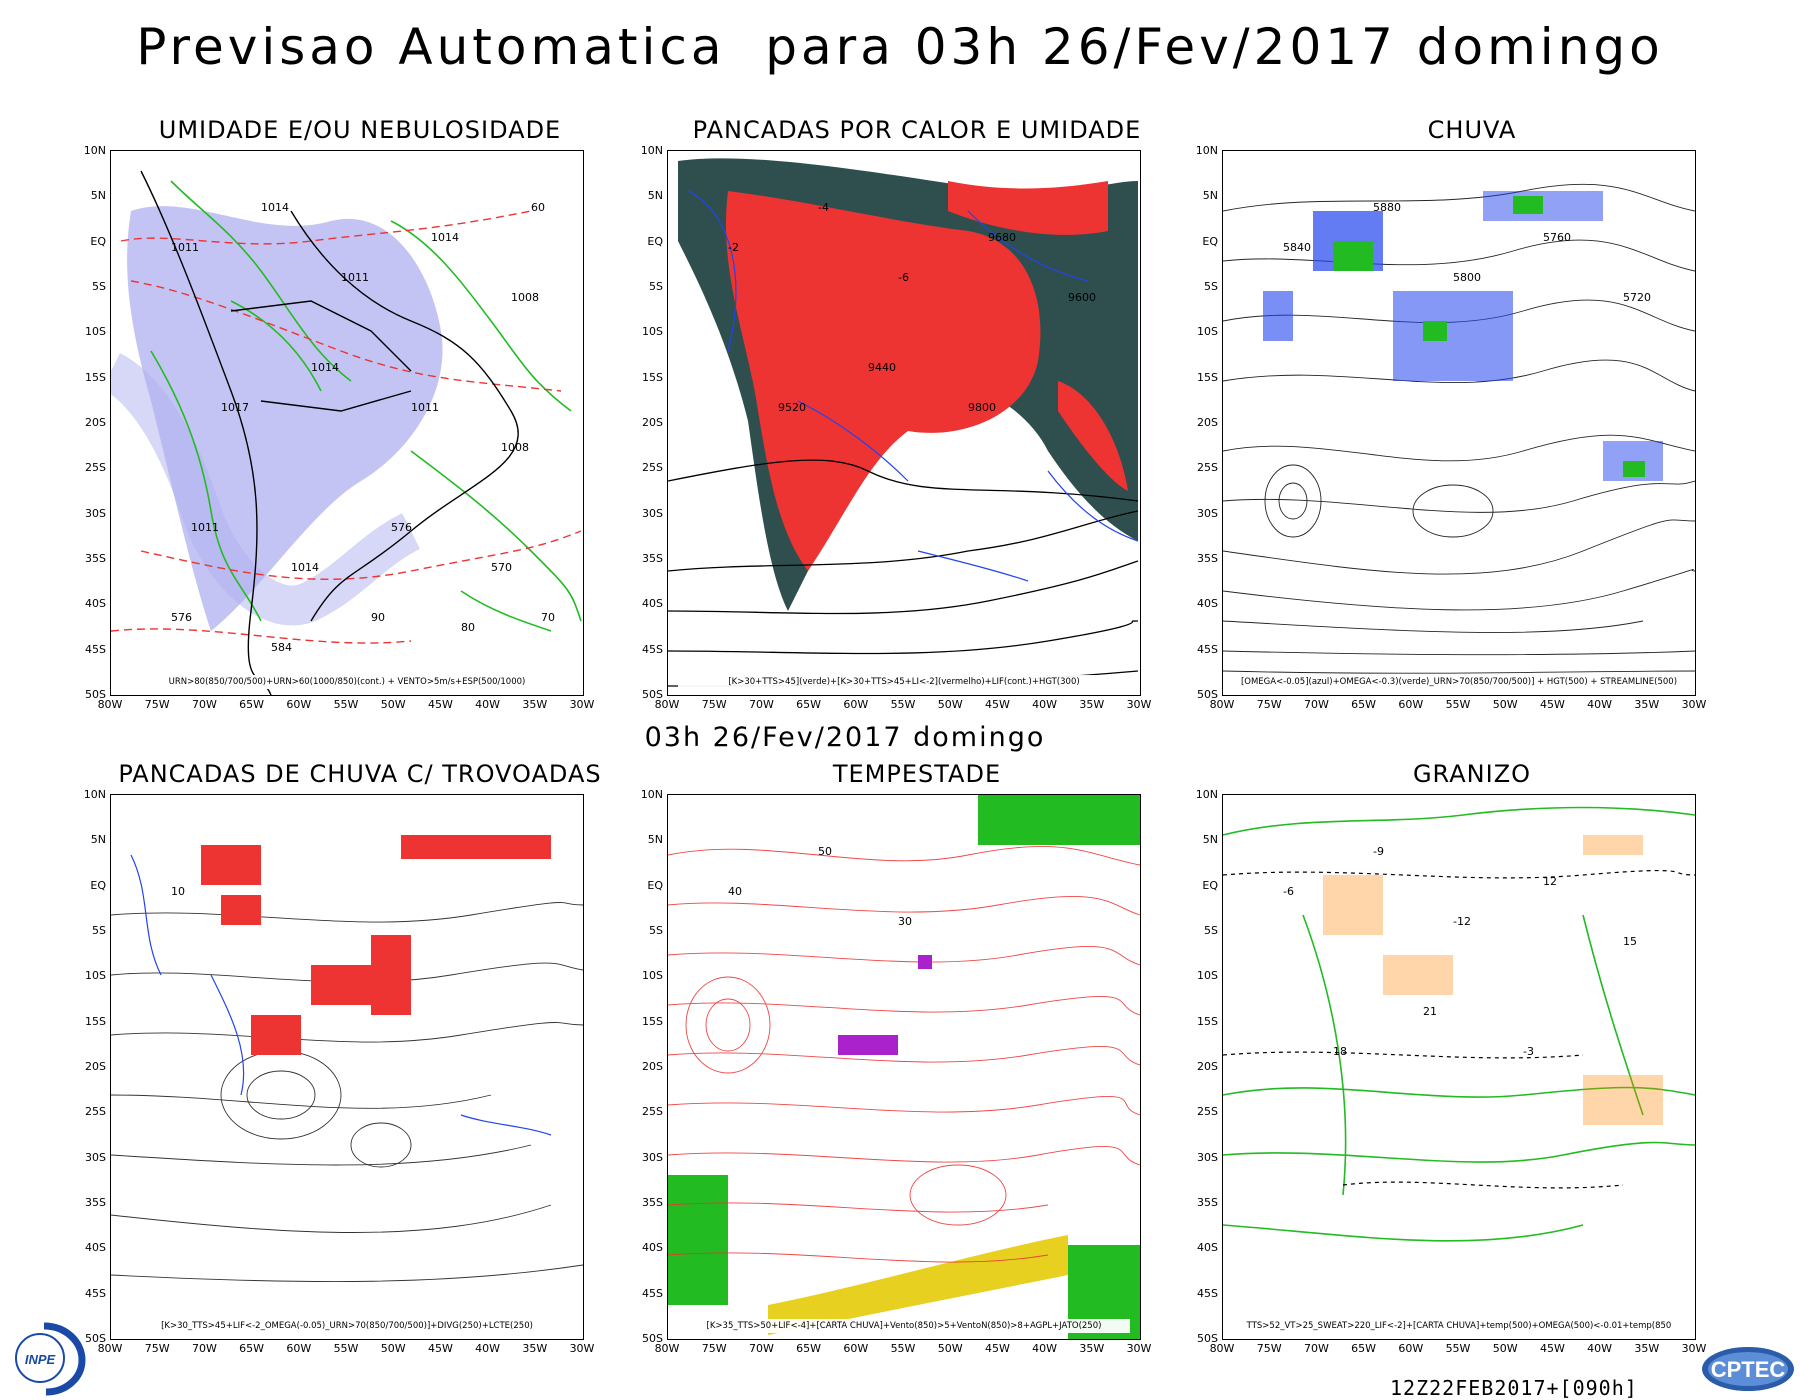  I want to click on contour-label: 18, so click(1340, 1051).